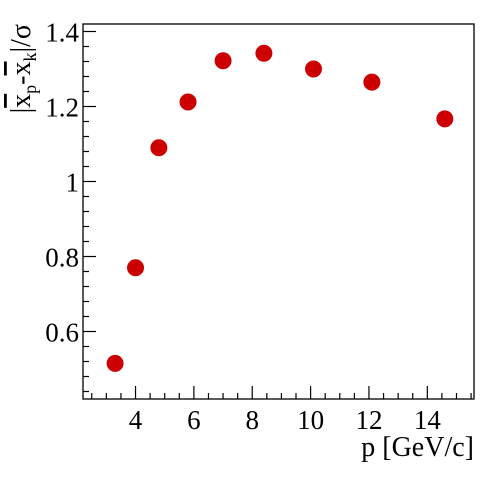  What do you see at coordinates (62, 333) in the screenshot?
I see `y-tick-label: 0.6` at bounding box center [62, 333].